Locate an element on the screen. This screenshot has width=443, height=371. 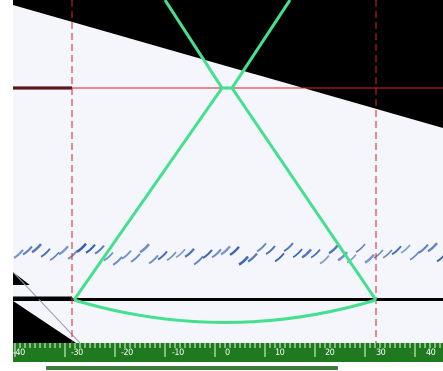
ruler-label-30: 30 is located at coordinates (381, 353).